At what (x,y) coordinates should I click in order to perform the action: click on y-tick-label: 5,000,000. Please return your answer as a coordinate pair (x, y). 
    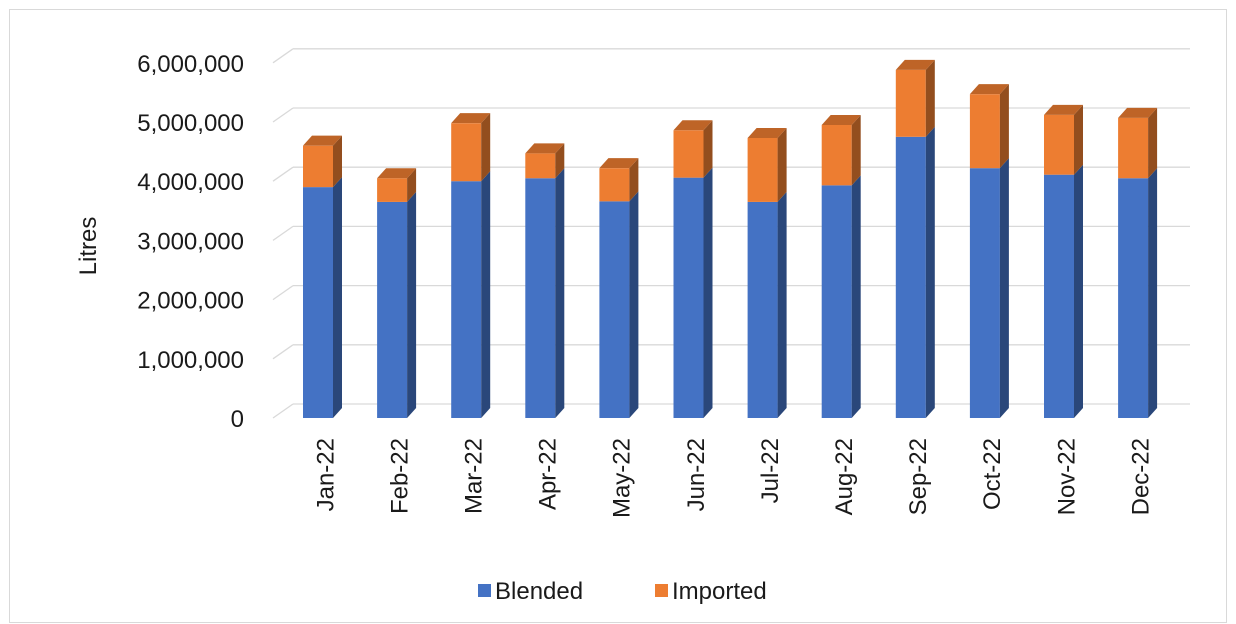
    Looking at the image, I should click on (190, 123).